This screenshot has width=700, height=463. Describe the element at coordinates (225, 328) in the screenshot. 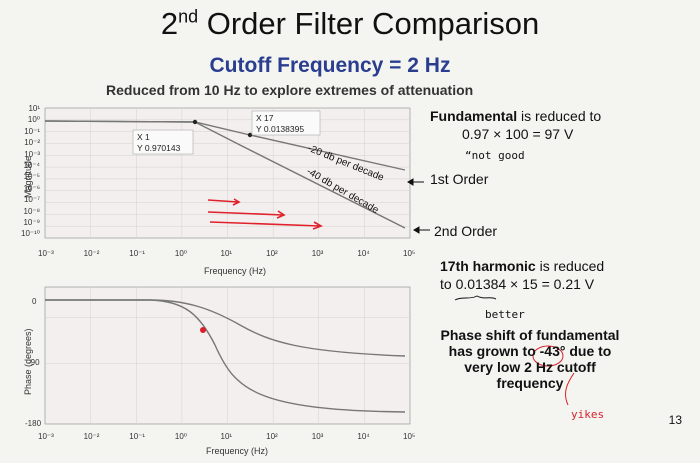

I see `phase-first-order-curve` at that location.